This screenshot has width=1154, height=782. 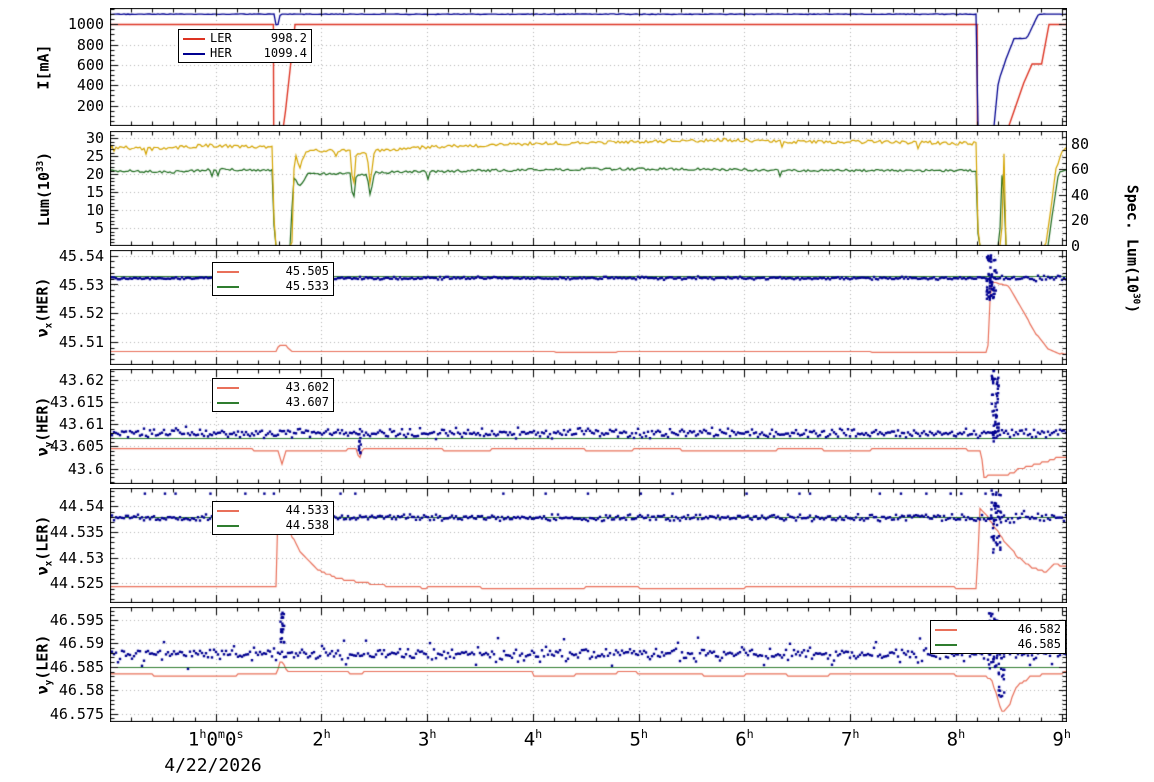 I want to click on legend-nux-ler: 44.533 44.538, so click(x=273, y=518).